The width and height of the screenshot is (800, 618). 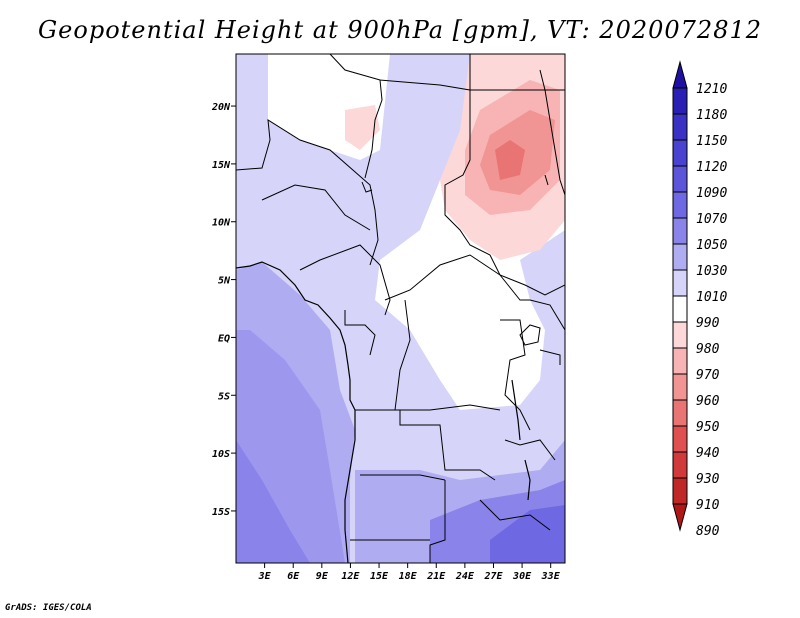 I want to click on lat-tick-label: 5N, so click(x=224, y=281).